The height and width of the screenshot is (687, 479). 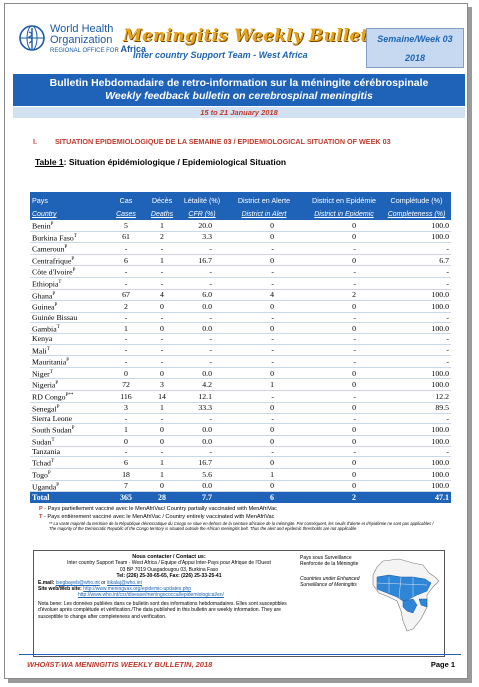 What do you see at coordinates (69, 486) in the screenshot?
I see `cell-country: UgandaP` at bounding box center [69, 486].